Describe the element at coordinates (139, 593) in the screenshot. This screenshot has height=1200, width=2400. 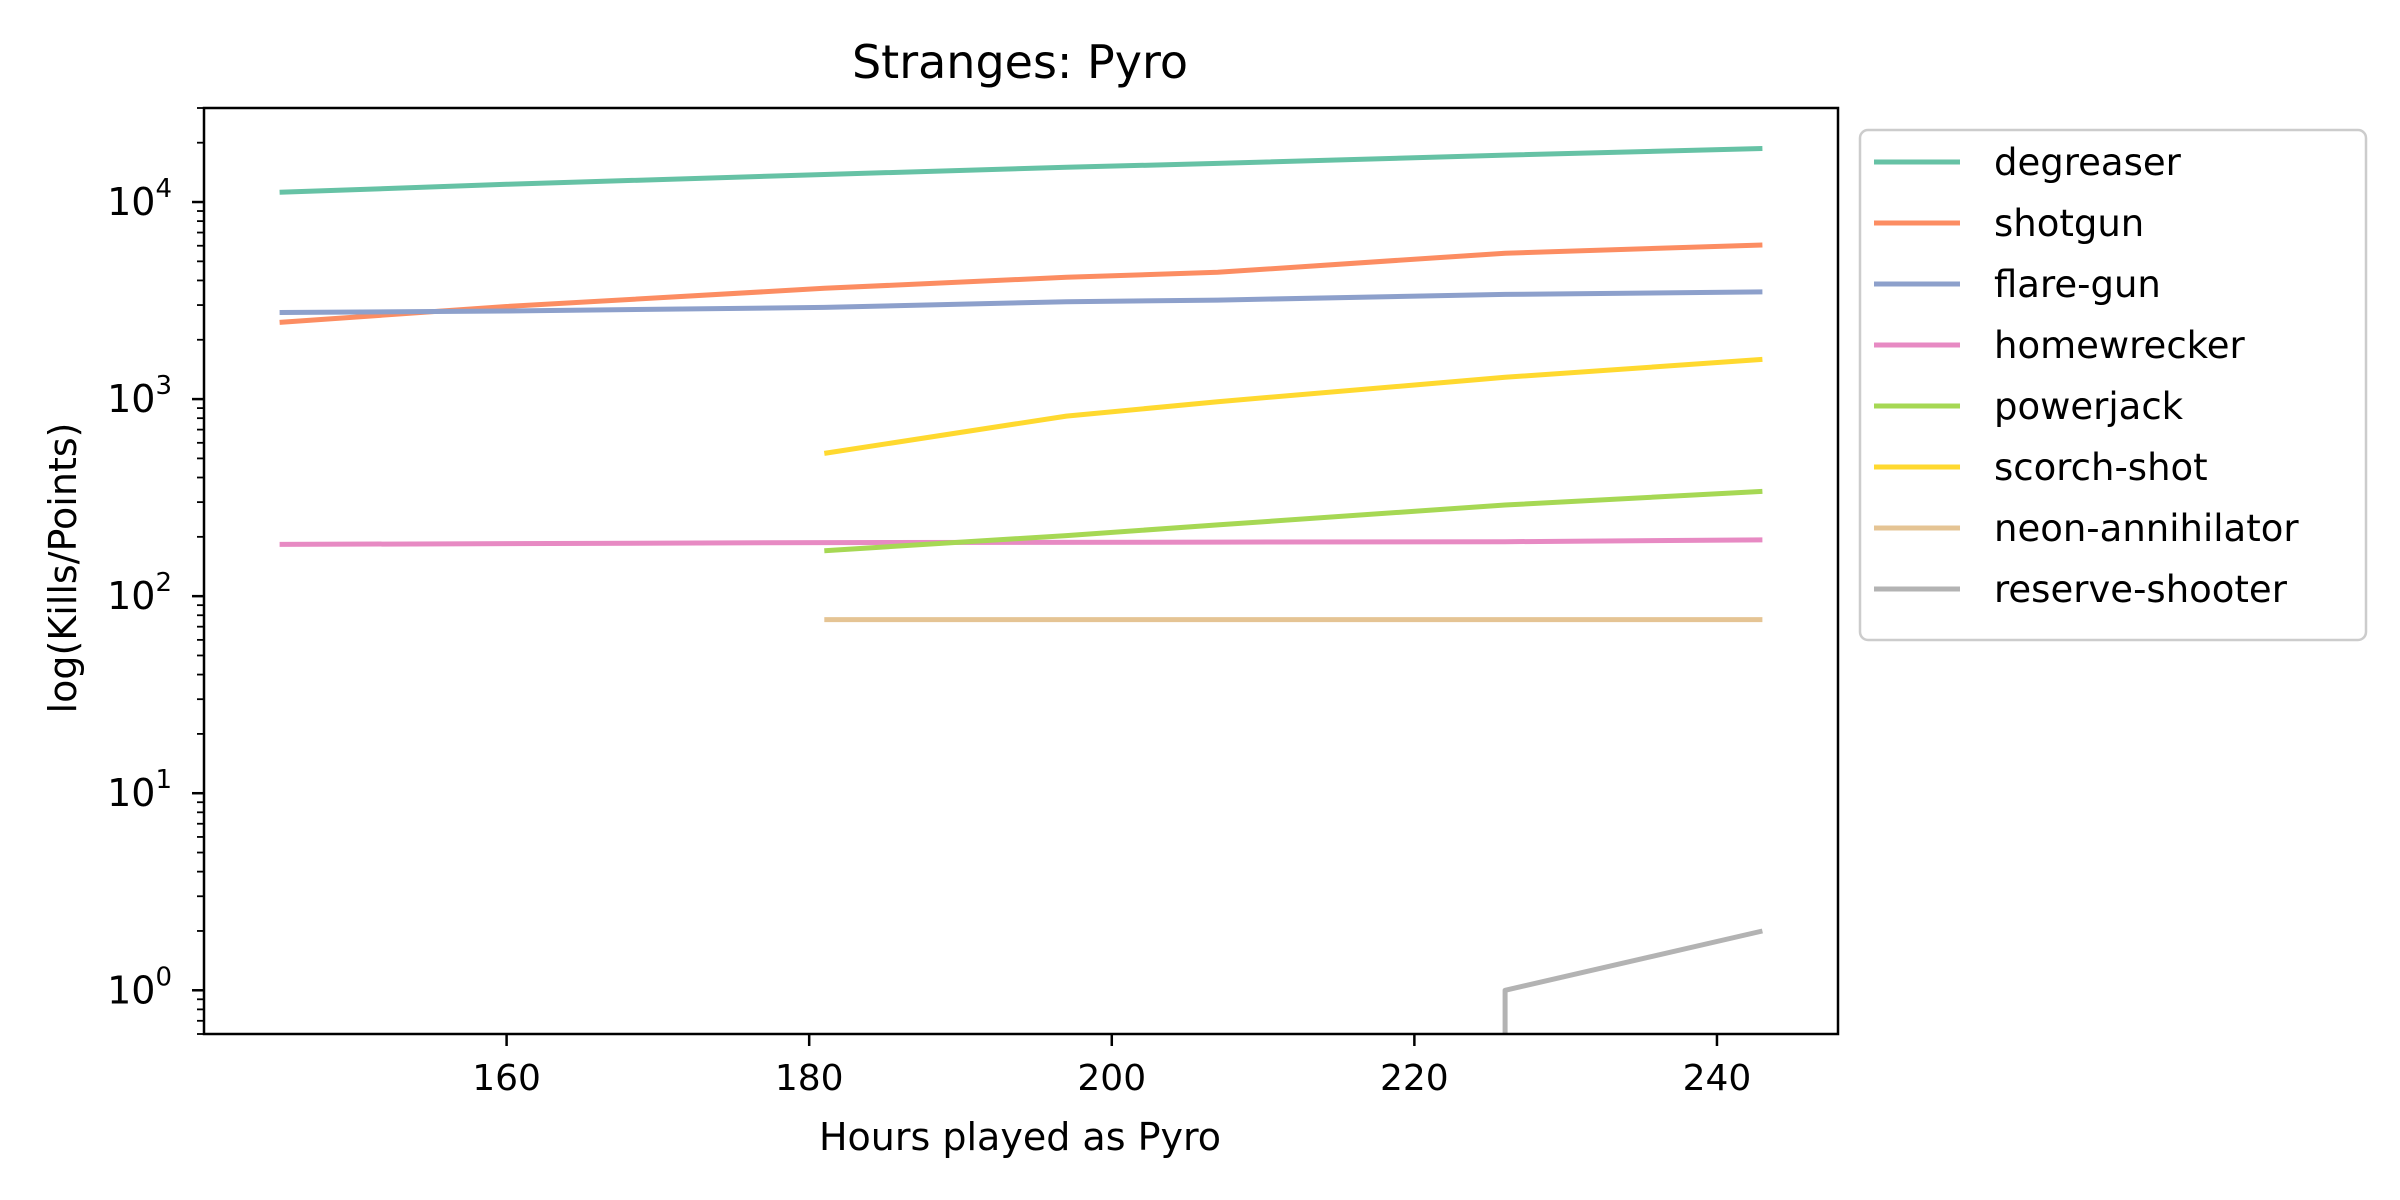
I see `y-tick-label: 10²` at that location.